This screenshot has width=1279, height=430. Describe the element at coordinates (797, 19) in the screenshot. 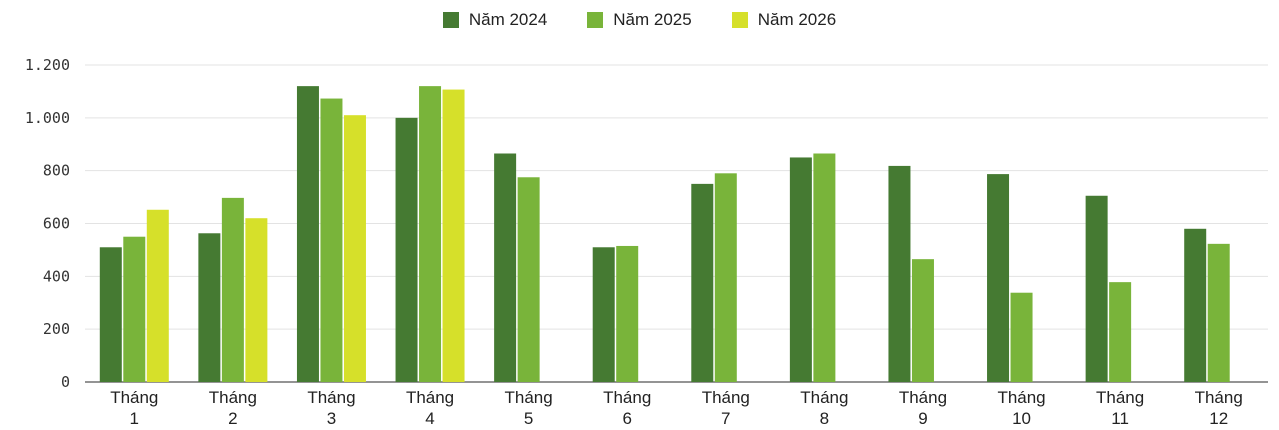

I see `legend-label-2026: Năm 2026` at that location.